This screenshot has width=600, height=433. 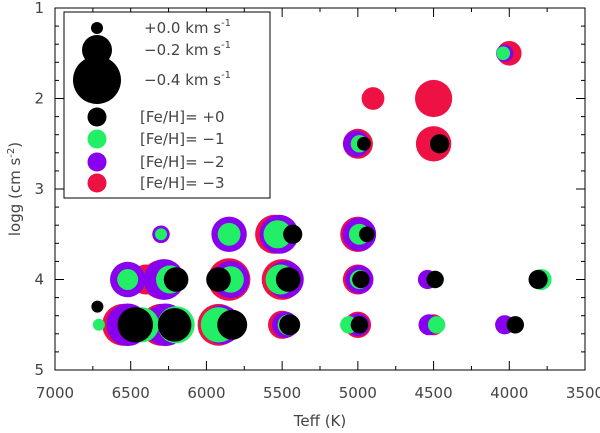 I want to click on x-tick-label: 3500, so click(x=583, y=393).